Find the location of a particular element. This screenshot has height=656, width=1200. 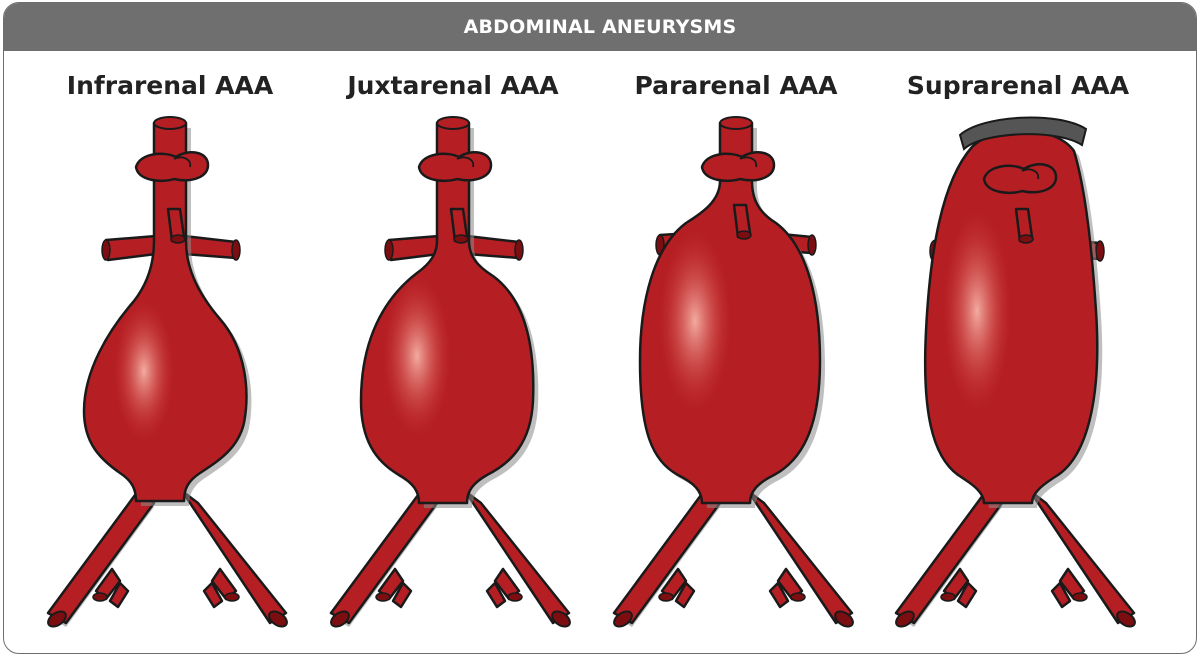

panel-title: Suprarenal AAA is located at coordinates (1018, 85).